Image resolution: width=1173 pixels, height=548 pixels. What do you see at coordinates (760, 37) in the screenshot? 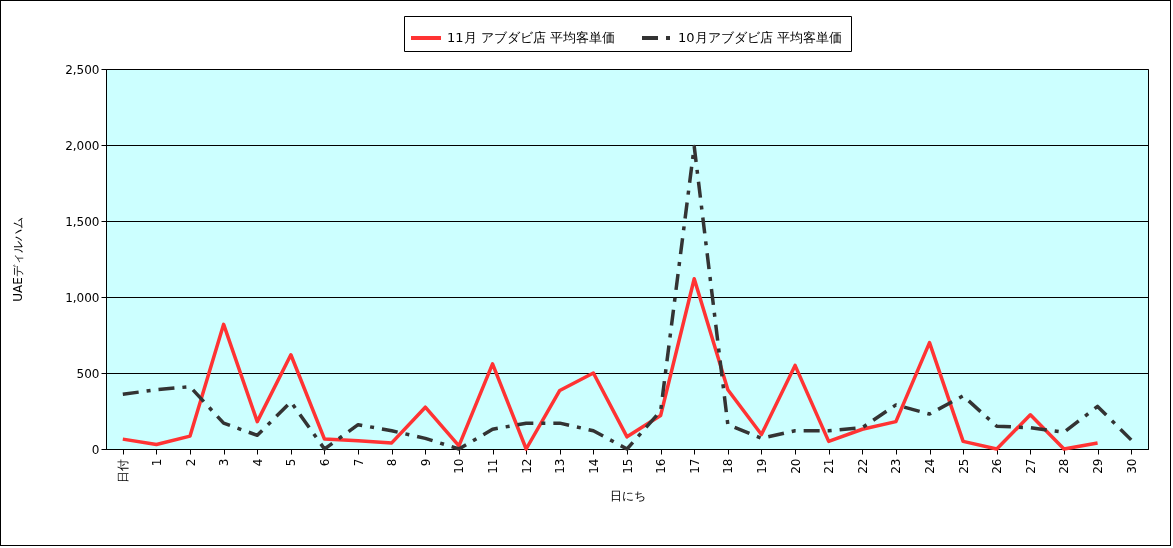
I see `legend-label: 10月アブダビ店 平均客単価` at bounding box center [760, 37].